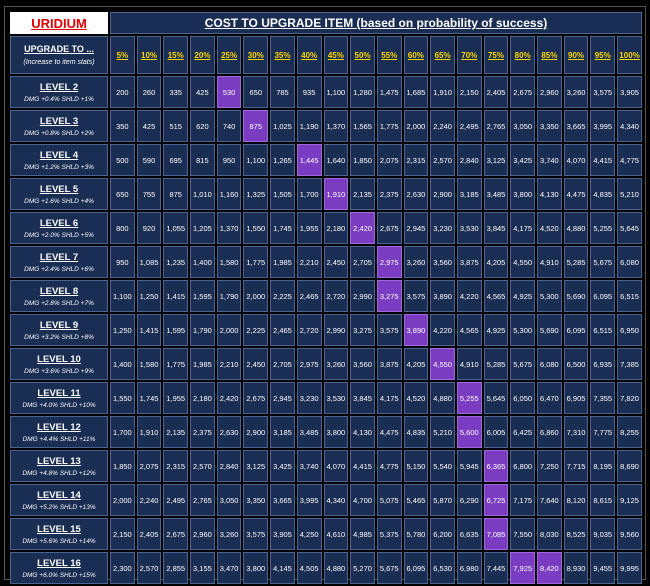  Describe the element at coordinates (522, 228) in the screenshot. I see `cost-cell: 4,175` at that location.